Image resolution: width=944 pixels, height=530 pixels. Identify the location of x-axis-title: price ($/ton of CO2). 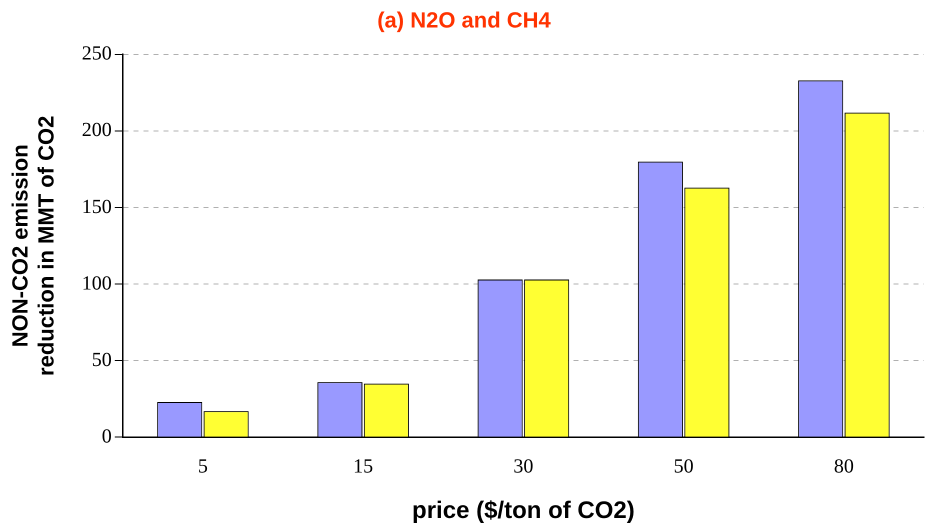
(523, 510).